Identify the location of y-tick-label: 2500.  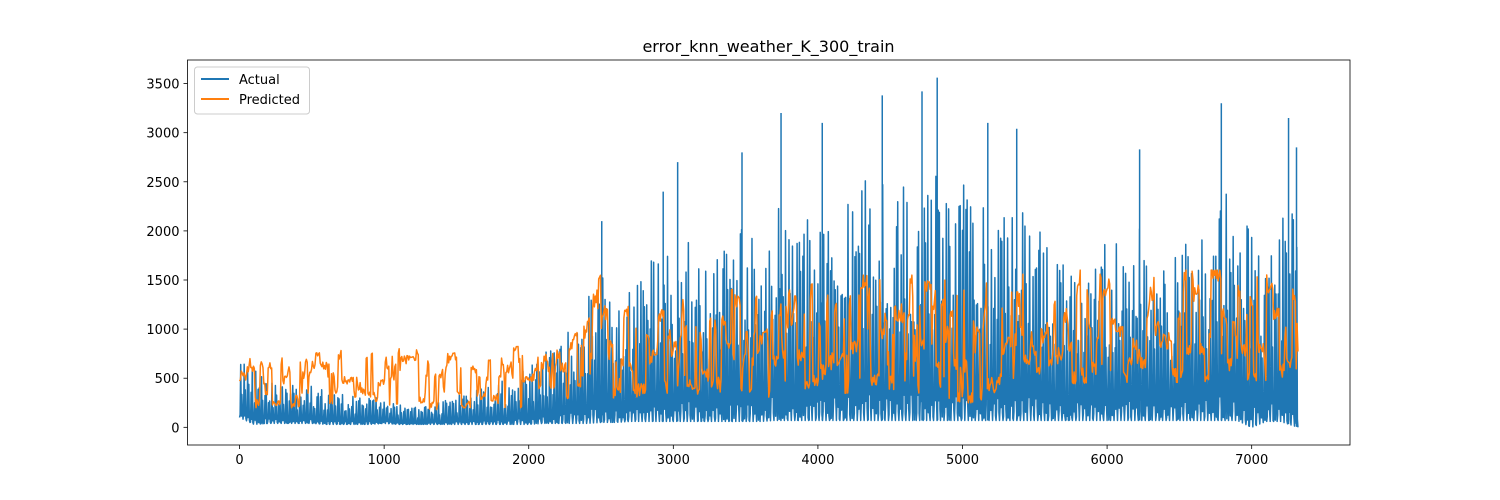
(162, 183).